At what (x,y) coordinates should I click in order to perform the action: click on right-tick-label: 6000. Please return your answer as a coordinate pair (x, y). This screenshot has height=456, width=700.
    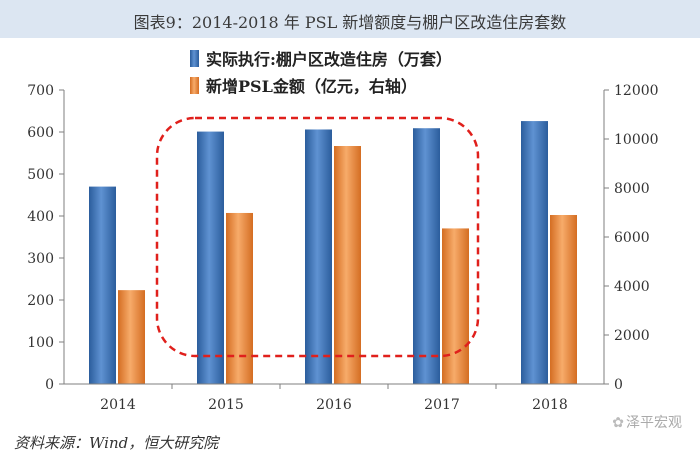
    Looking at the image, I should click on (632, 238).